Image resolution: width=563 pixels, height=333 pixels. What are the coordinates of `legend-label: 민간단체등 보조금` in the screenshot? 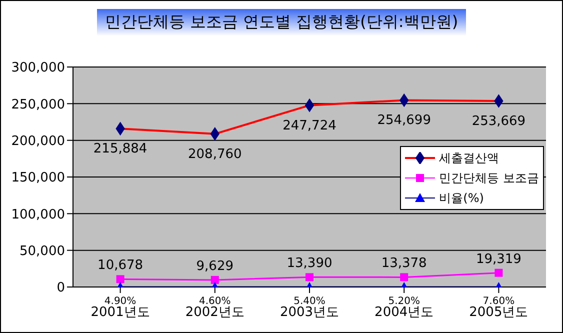 It's located at (489, 178).